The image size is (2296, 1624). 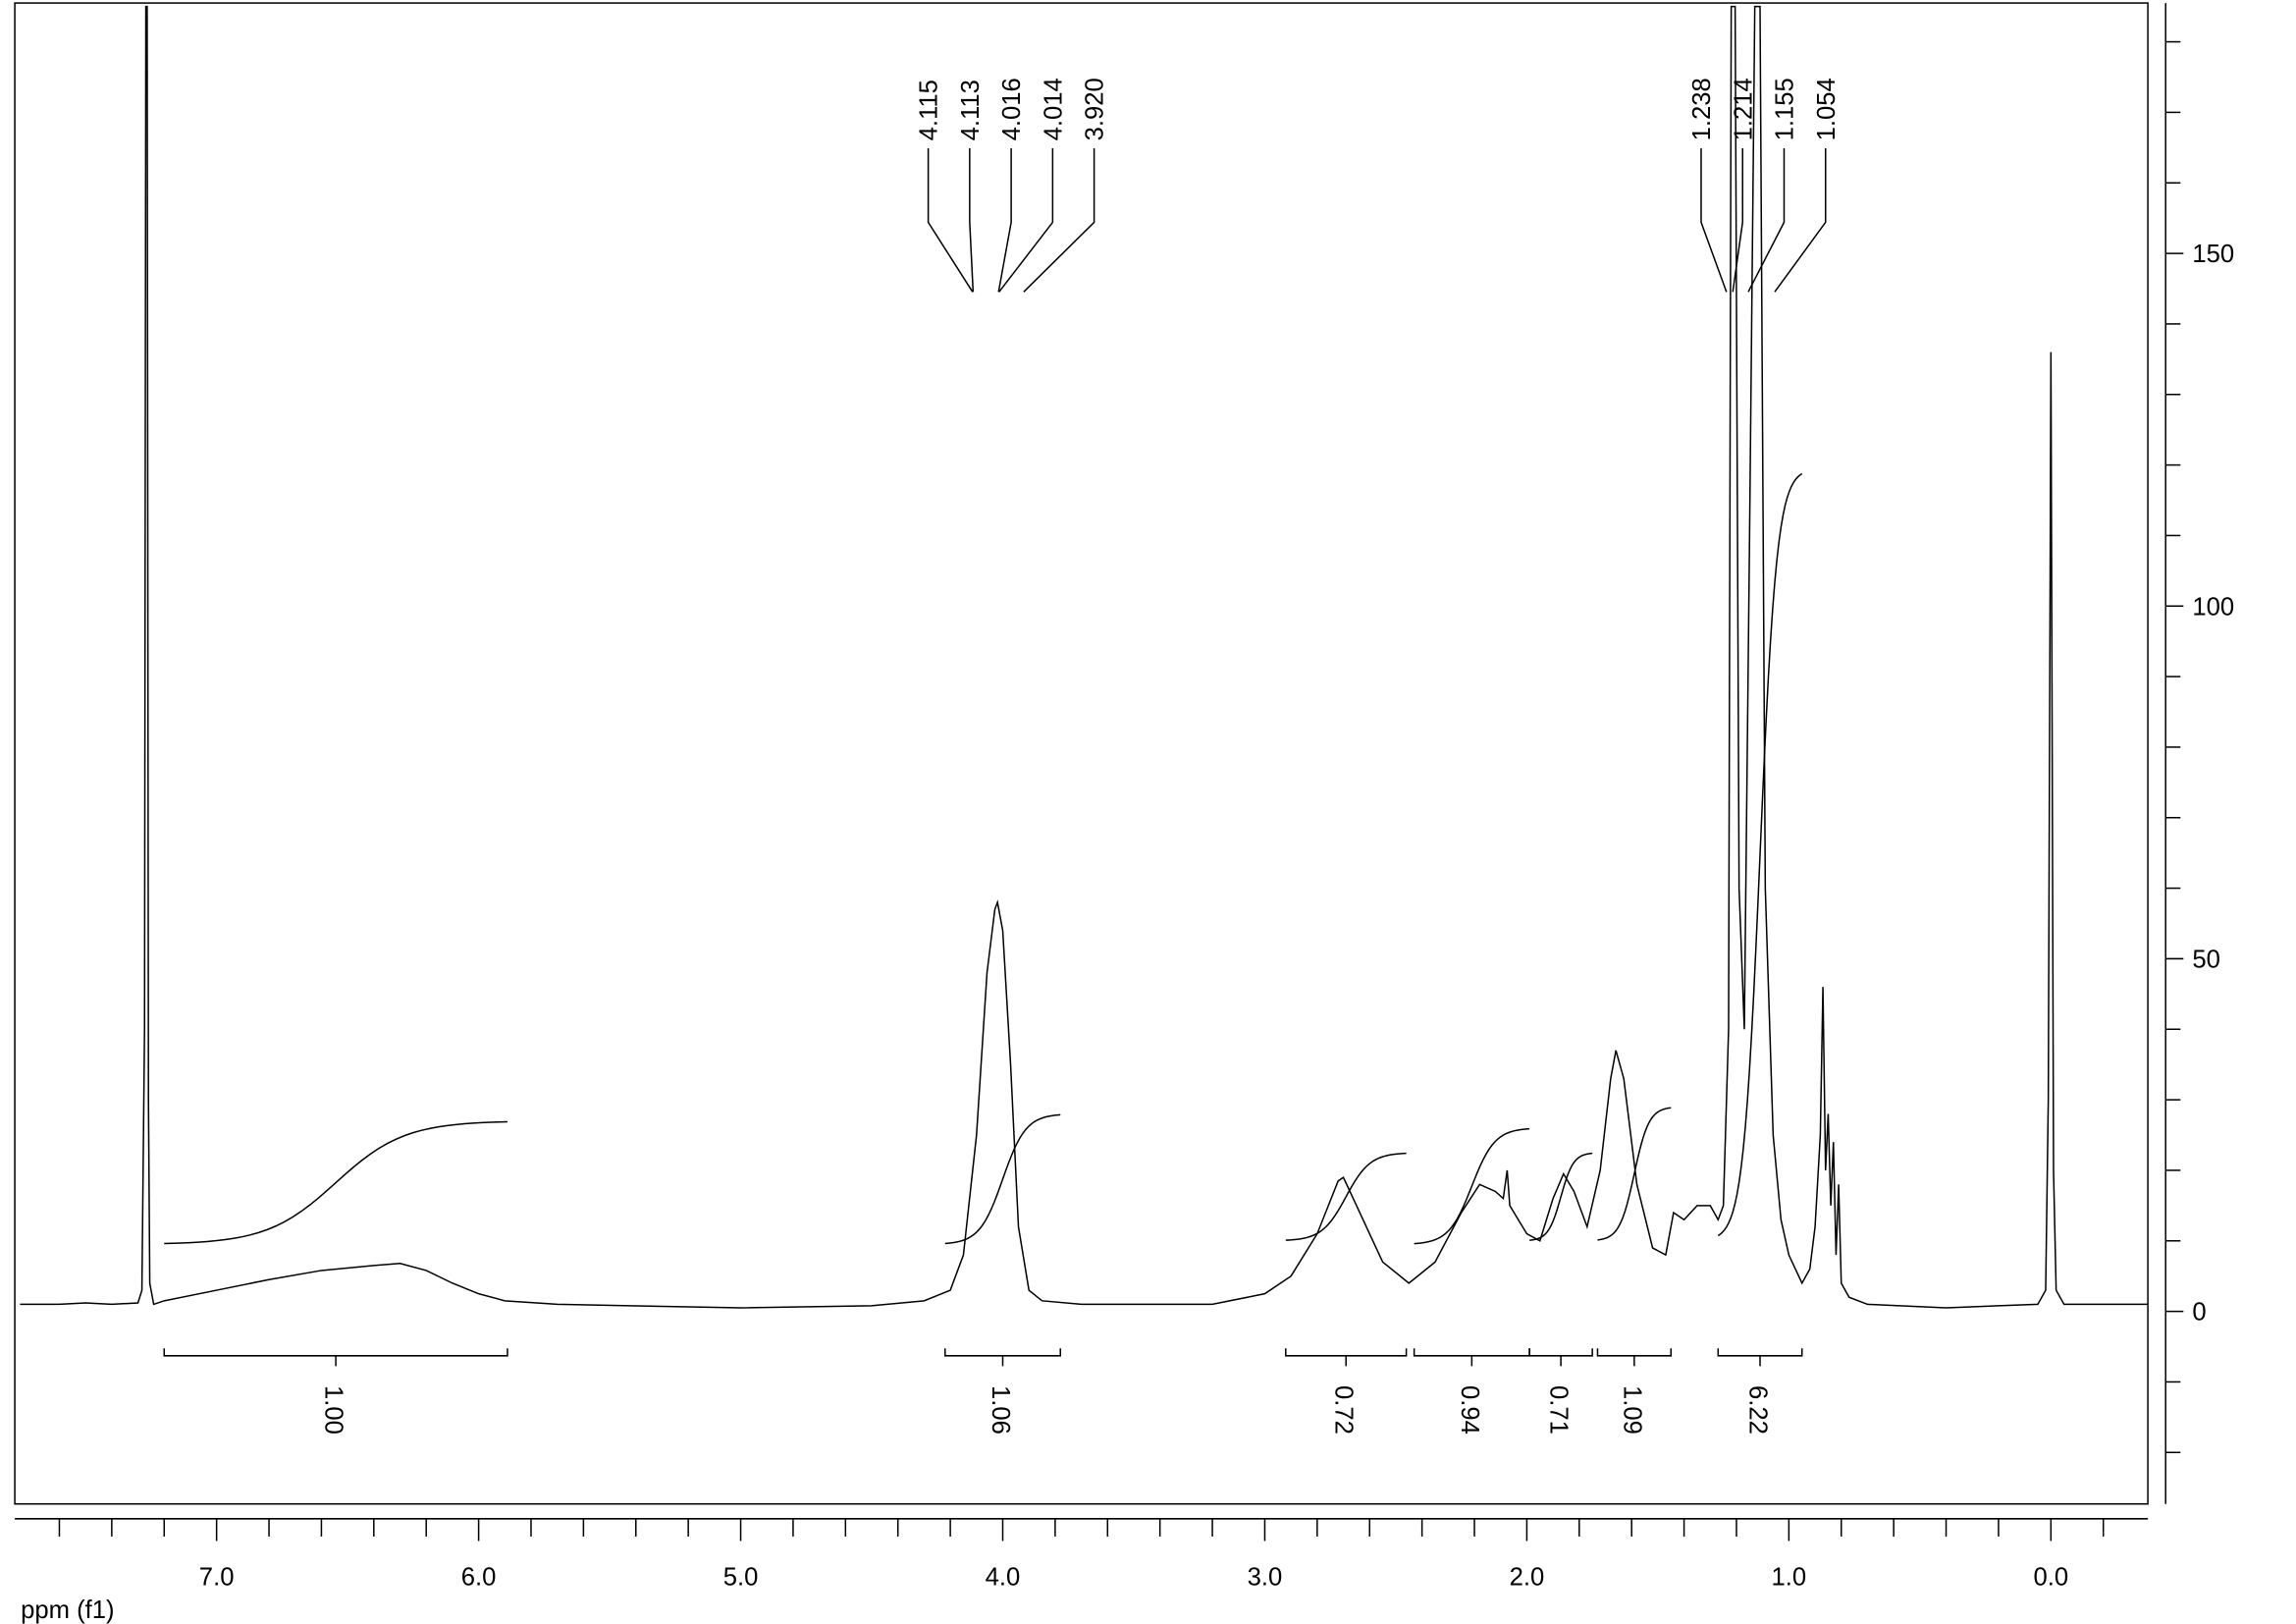 What do you see at coordinates (217, 1578) in the screenshot?
I see `x-tick-label: 7.0` at bounding box center [217, 1578].